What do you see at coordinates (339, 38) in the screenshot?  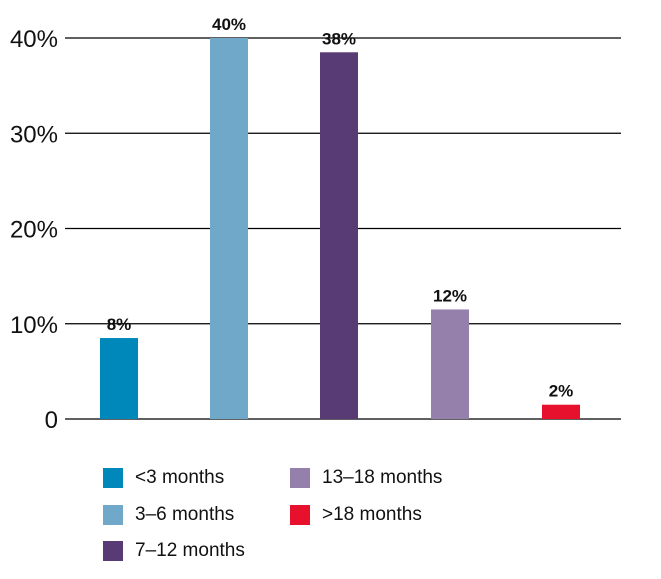 I see `data-label: 38%` at bounding box center [339, 38].